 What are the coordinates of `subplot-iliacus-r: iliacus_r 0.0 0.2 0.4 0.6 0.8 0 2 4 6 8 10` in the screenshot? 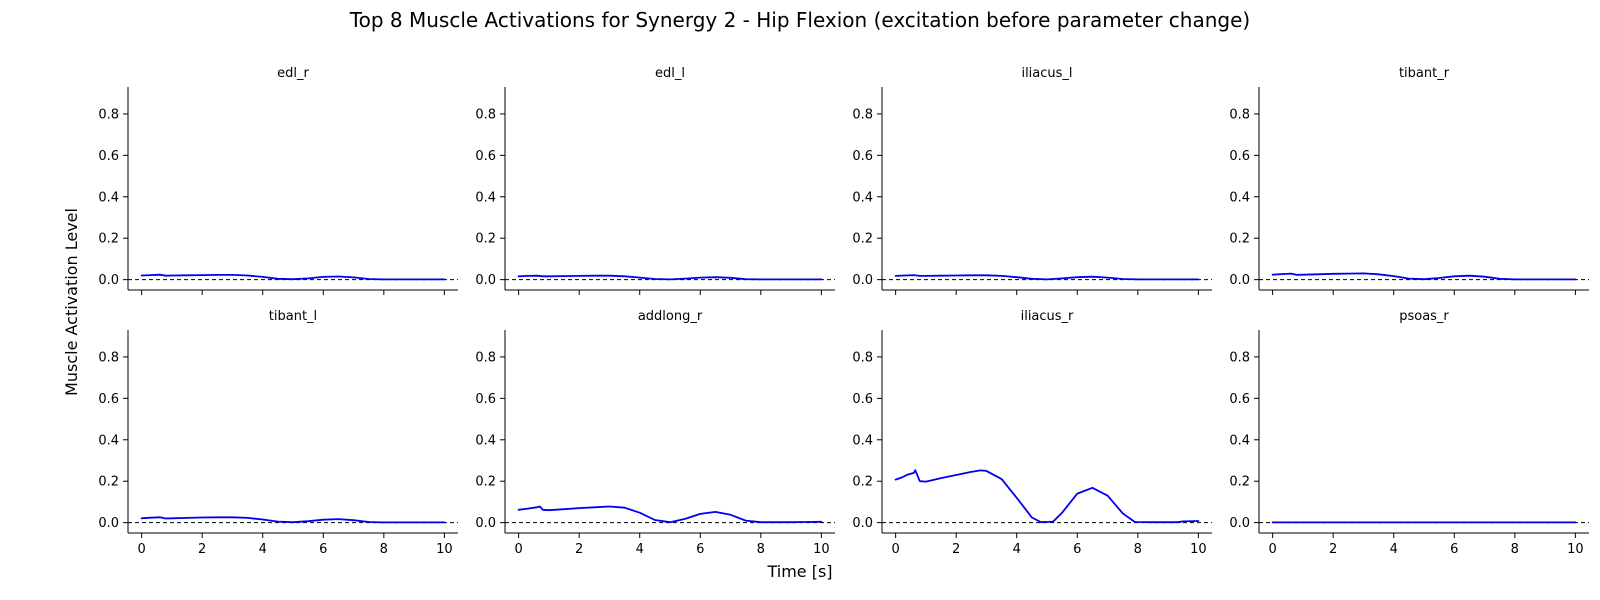 It's located at (1032, 433).